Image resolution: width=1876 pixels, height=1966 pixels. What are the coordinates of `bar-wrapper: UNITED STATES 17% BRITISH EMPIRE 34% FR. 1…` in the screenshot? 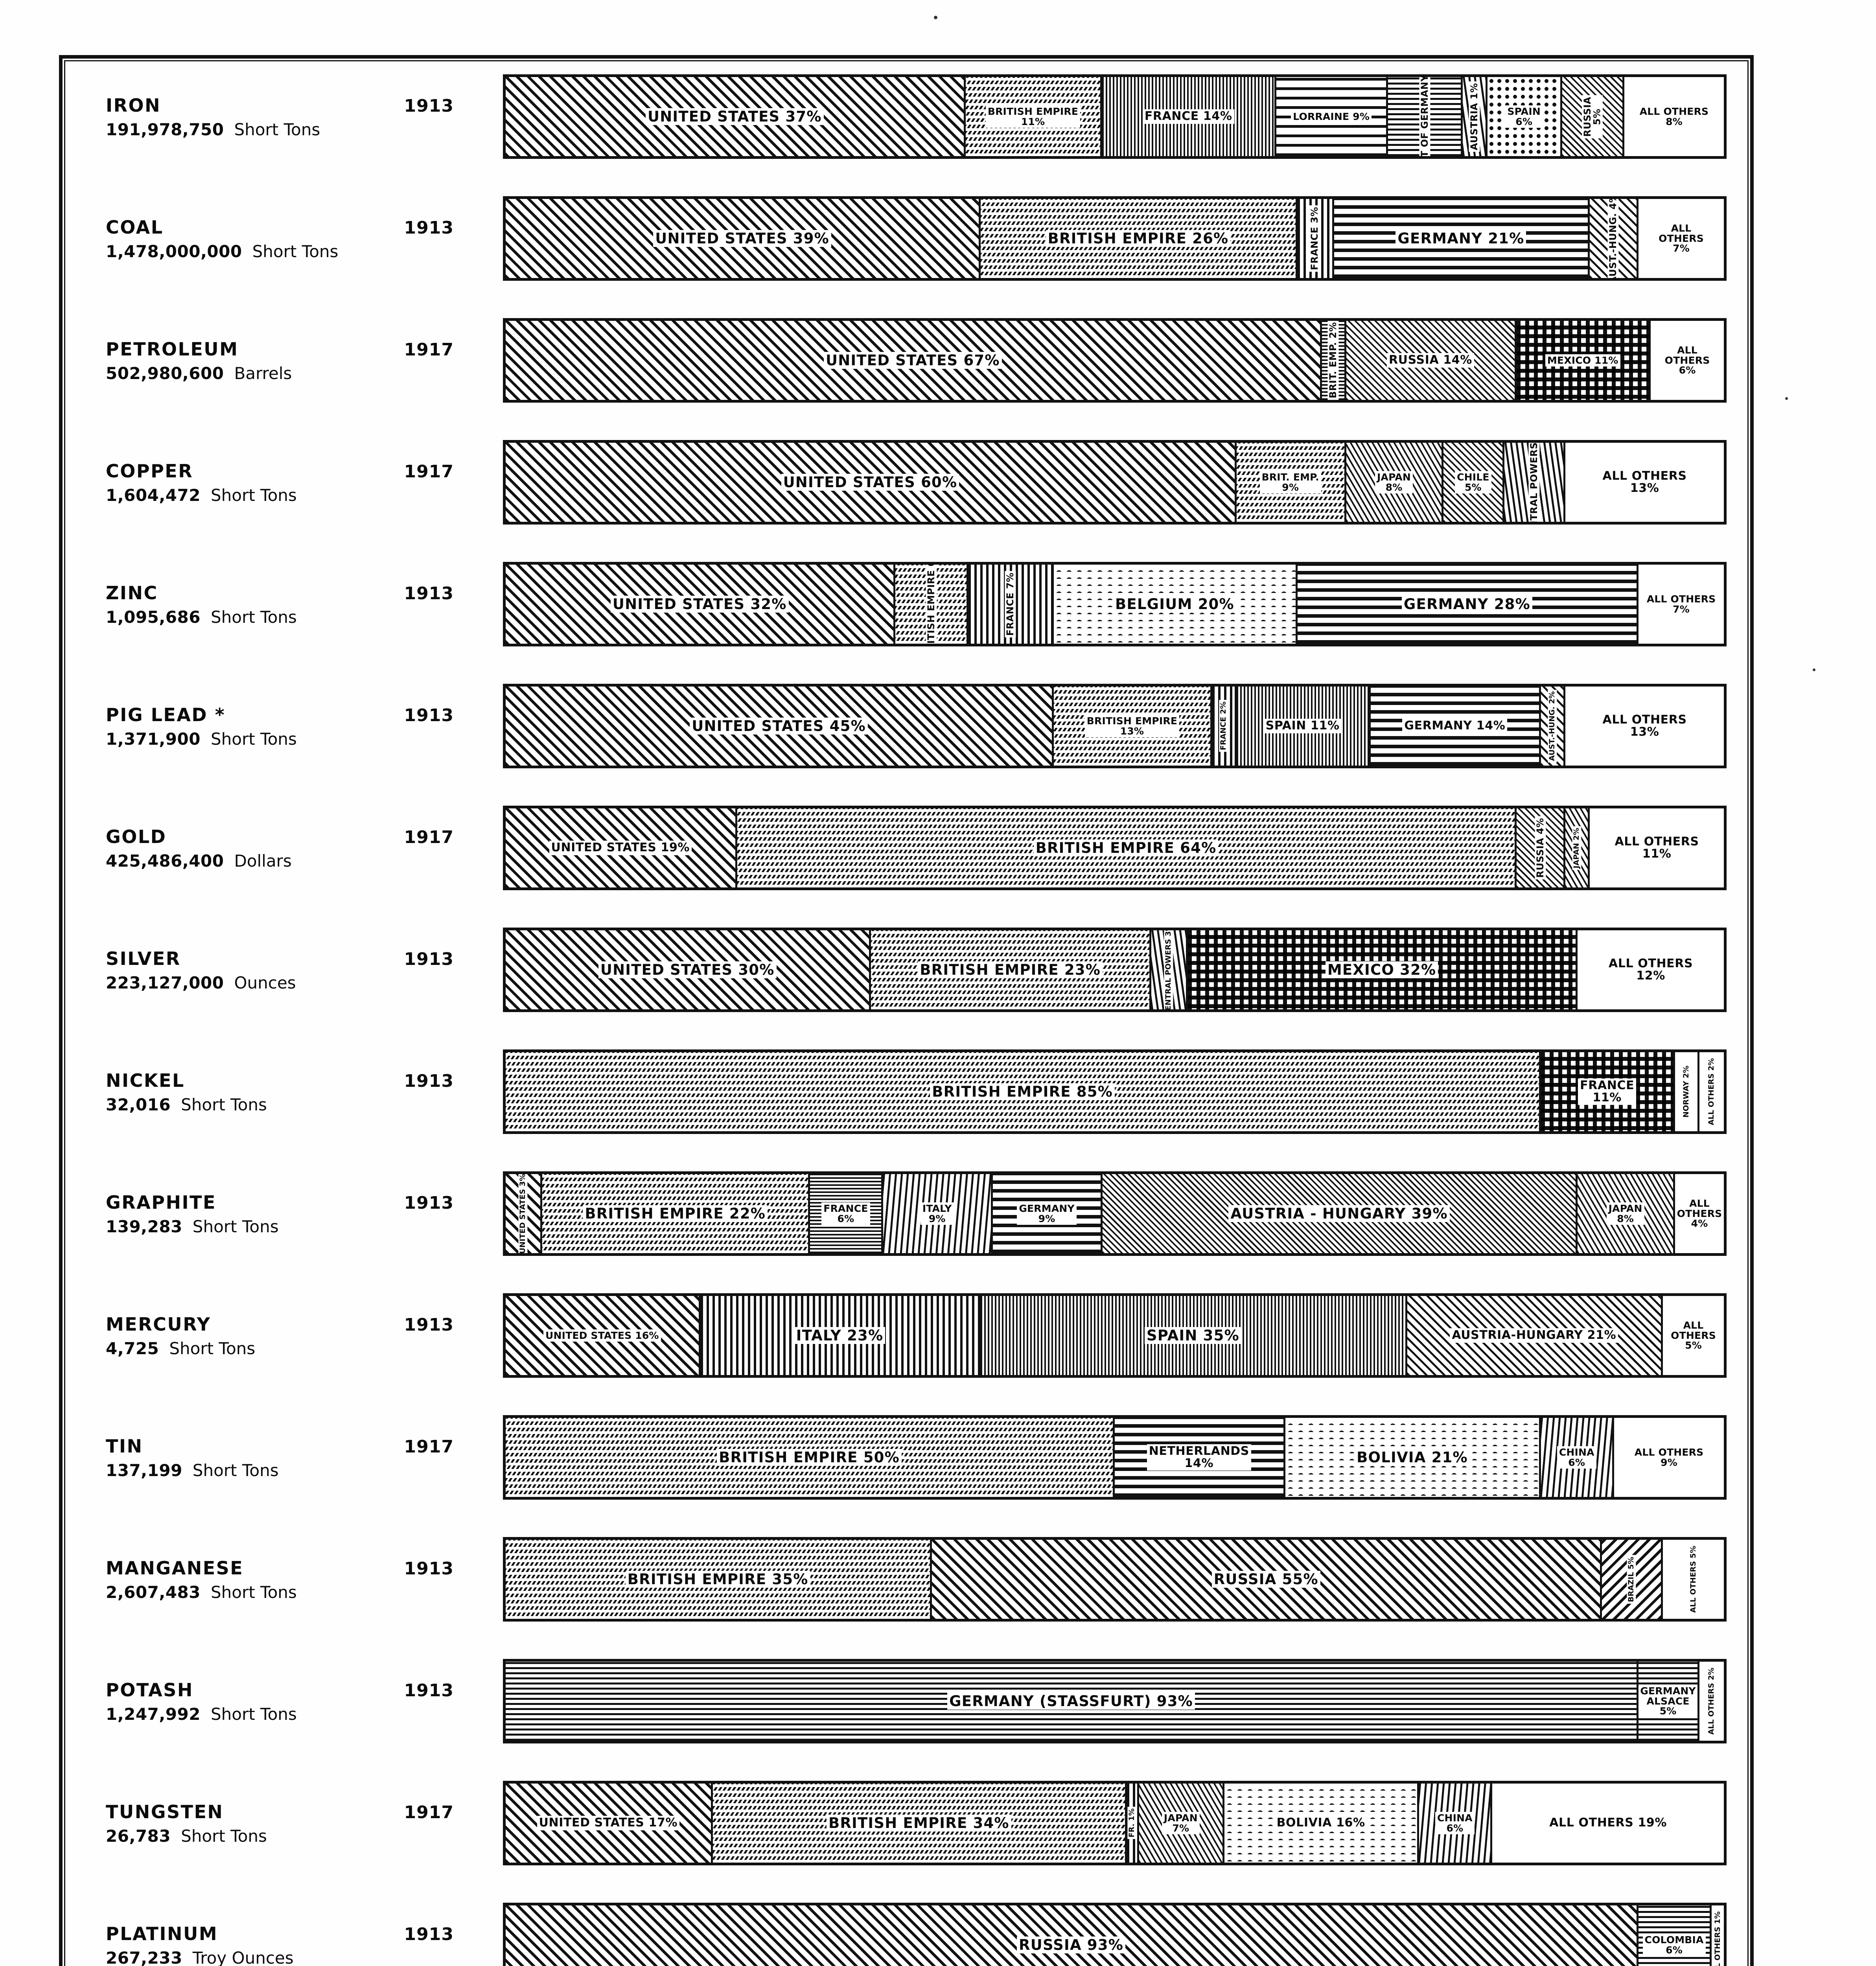 It's located at (1115, 1823).